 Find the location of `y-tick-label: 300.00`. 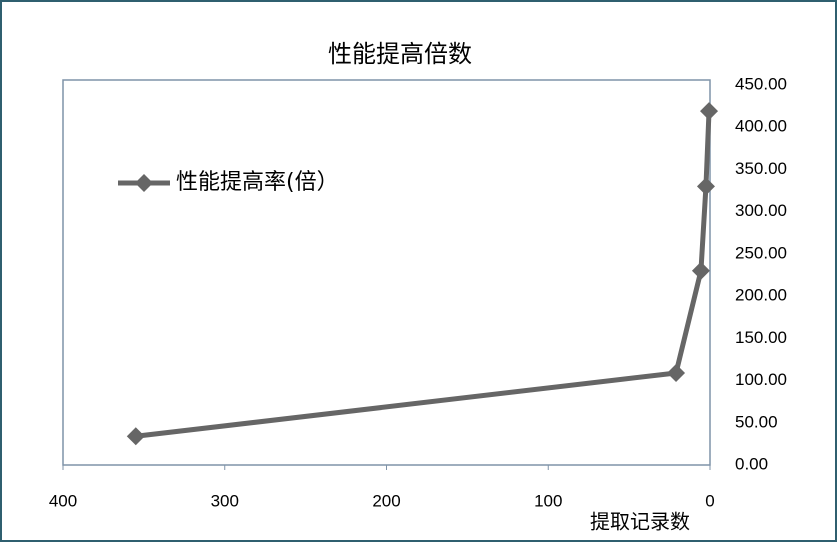

y-tick-label: 300.00 is located at coordinates (761, 210).